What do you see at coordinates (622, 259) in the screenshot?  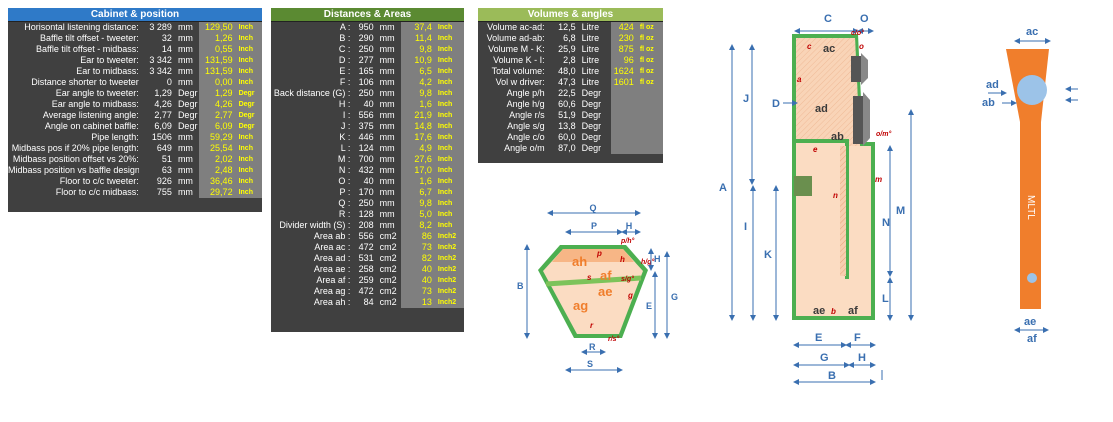 I see `edge-h: h` at bounding box center [622, 259].